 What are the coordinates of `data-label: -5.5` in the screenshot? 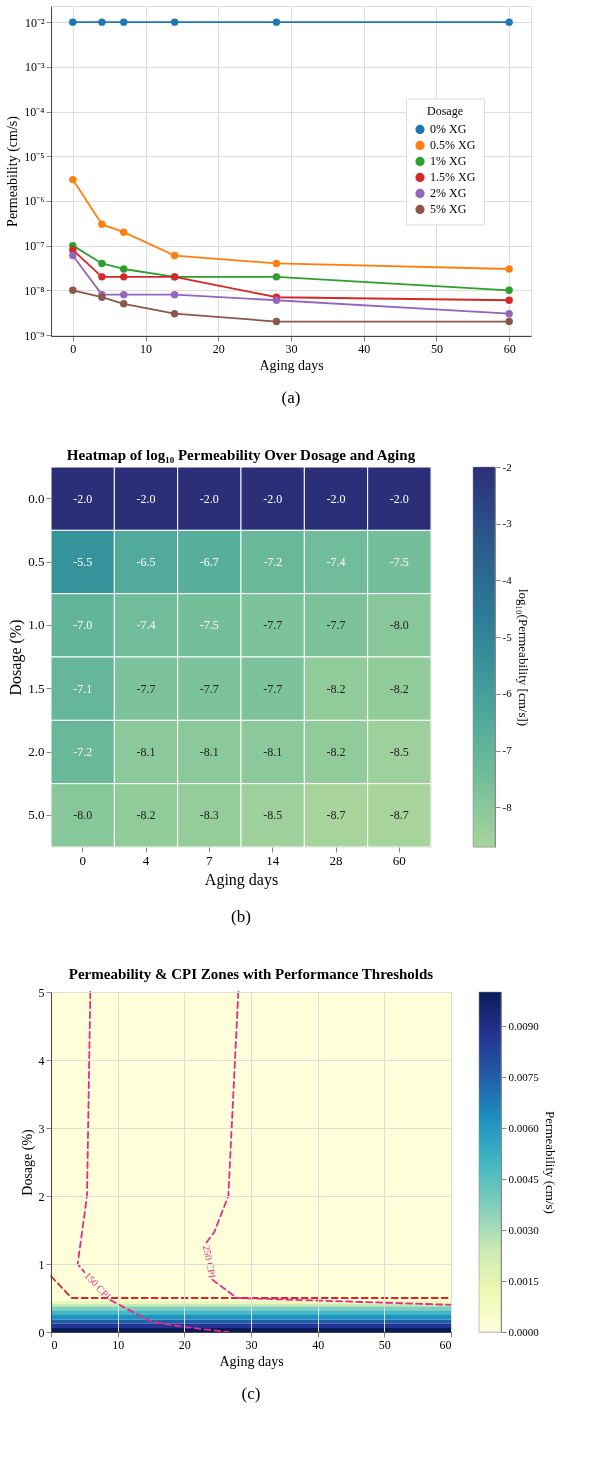 It's located at (83, 562).